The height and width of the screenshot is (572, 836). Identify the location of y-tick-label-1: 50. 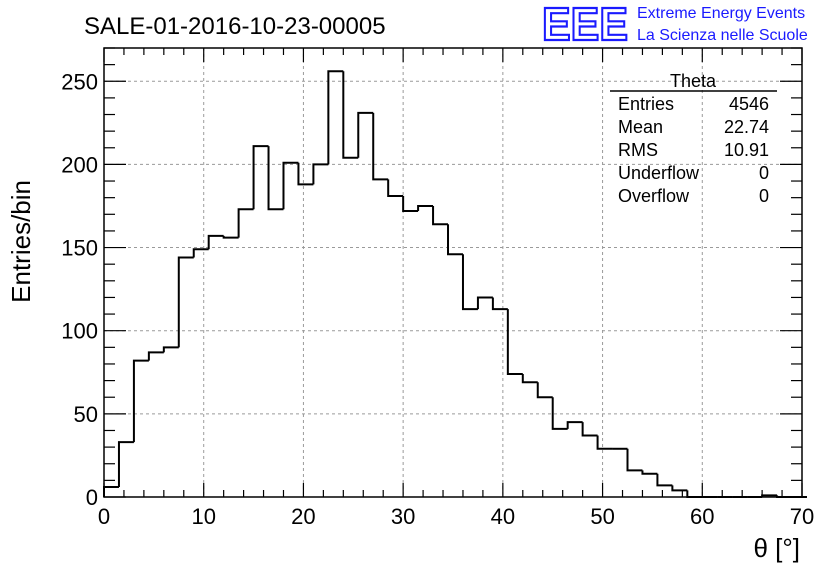
(86, 414).